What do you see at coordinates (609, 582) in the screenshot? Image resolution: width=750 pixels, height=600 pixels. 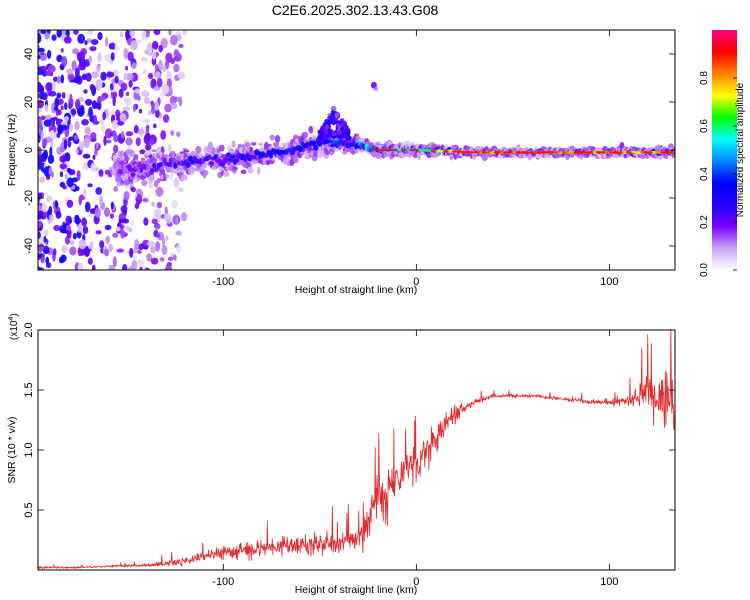 I see `snr-x-tick-label: 100` at bounding box center [609, 582].